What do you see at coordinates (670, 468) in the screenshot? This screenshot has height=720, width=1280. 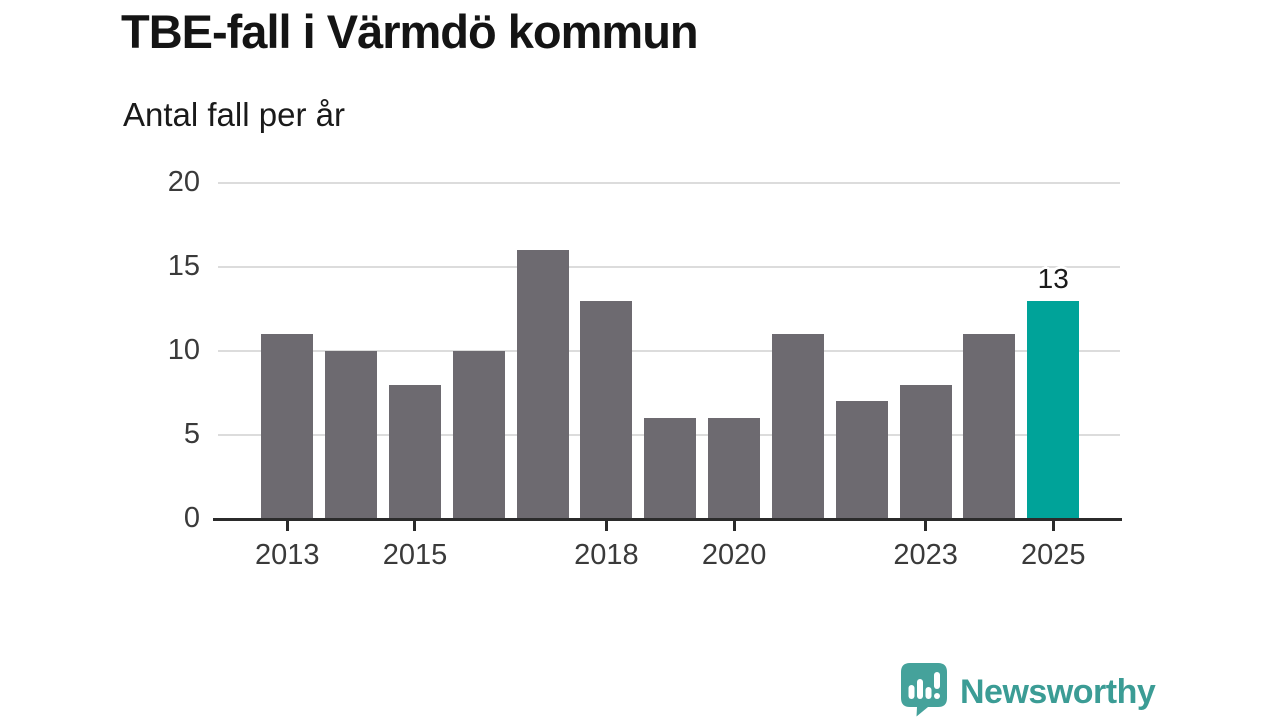 I see `bar-2019` at bounding box center [670, 468].